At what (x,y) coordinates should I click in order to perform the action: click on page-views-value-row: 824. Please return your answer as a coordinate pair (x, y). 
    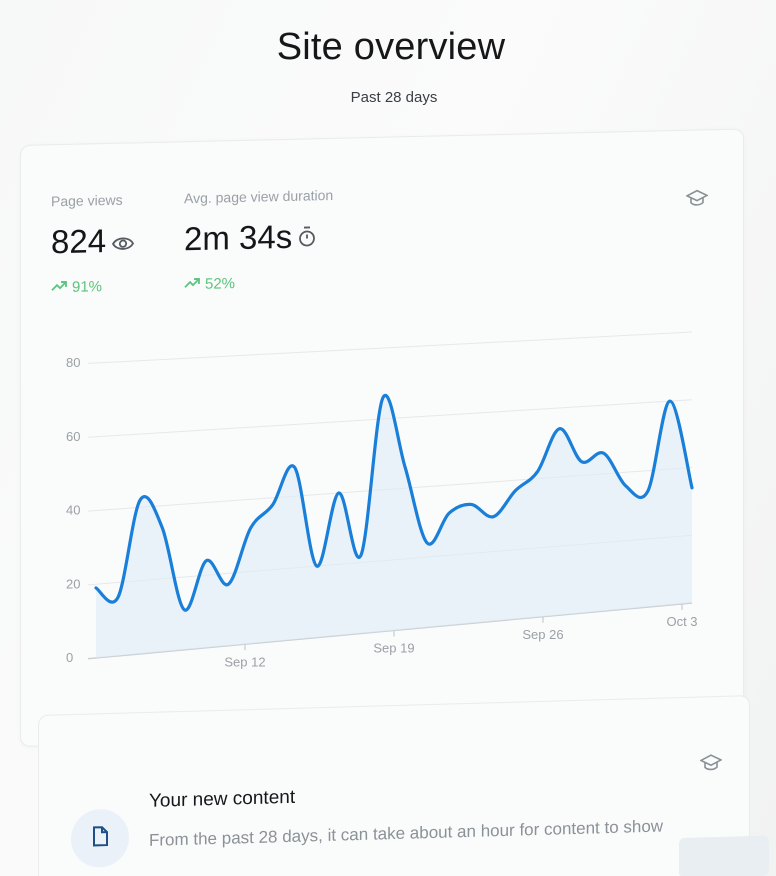
    Looking at the image, I should click on (93, 241).